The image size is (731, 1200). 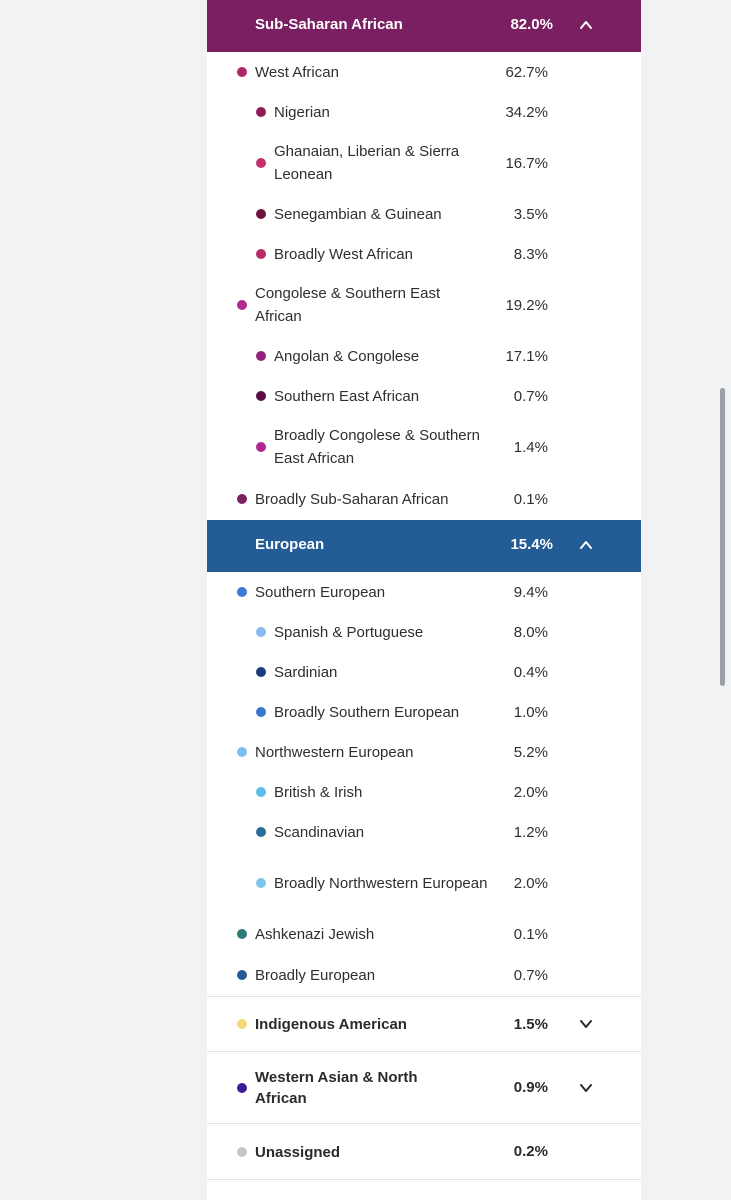 What do you see at coordinates (526, 356) in the screenshot?
I see `population-percentage: 17.1%` at bounding box center [526, 356].